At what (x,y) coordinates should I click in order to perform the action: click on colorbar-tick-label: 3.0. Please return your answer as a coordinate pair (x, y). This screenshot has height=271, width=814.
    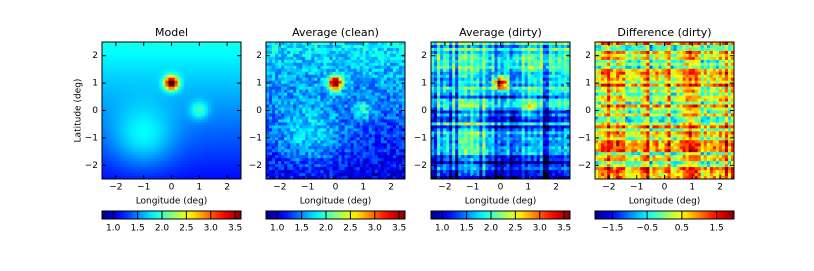
    Looking at the image, I should click on (211, 229).